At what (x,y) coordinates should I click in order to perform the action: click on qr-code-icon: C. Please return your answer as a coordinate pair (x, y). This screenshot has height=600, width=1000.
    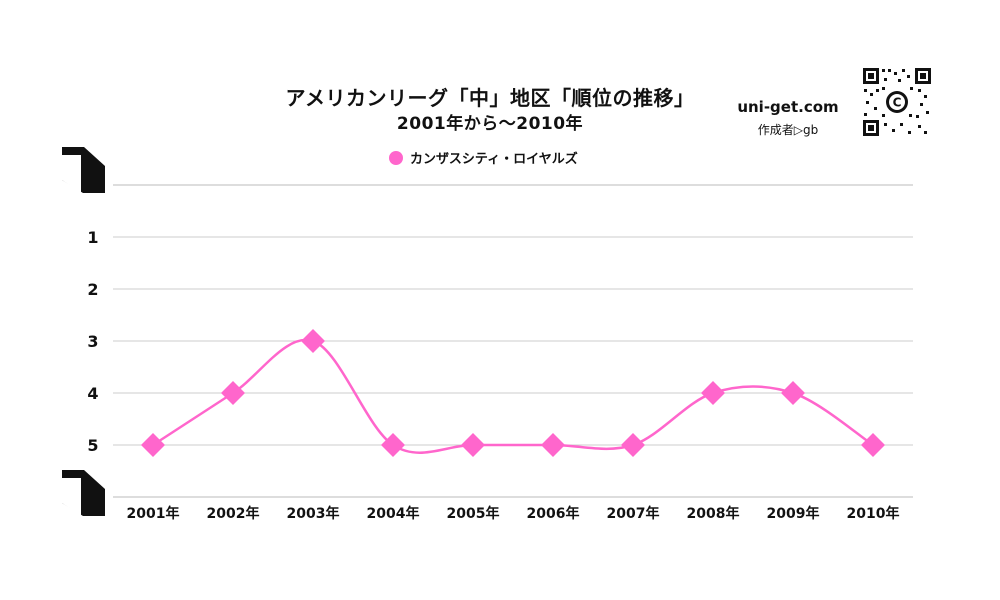
    Looking at the image, I should click on (897, 102).